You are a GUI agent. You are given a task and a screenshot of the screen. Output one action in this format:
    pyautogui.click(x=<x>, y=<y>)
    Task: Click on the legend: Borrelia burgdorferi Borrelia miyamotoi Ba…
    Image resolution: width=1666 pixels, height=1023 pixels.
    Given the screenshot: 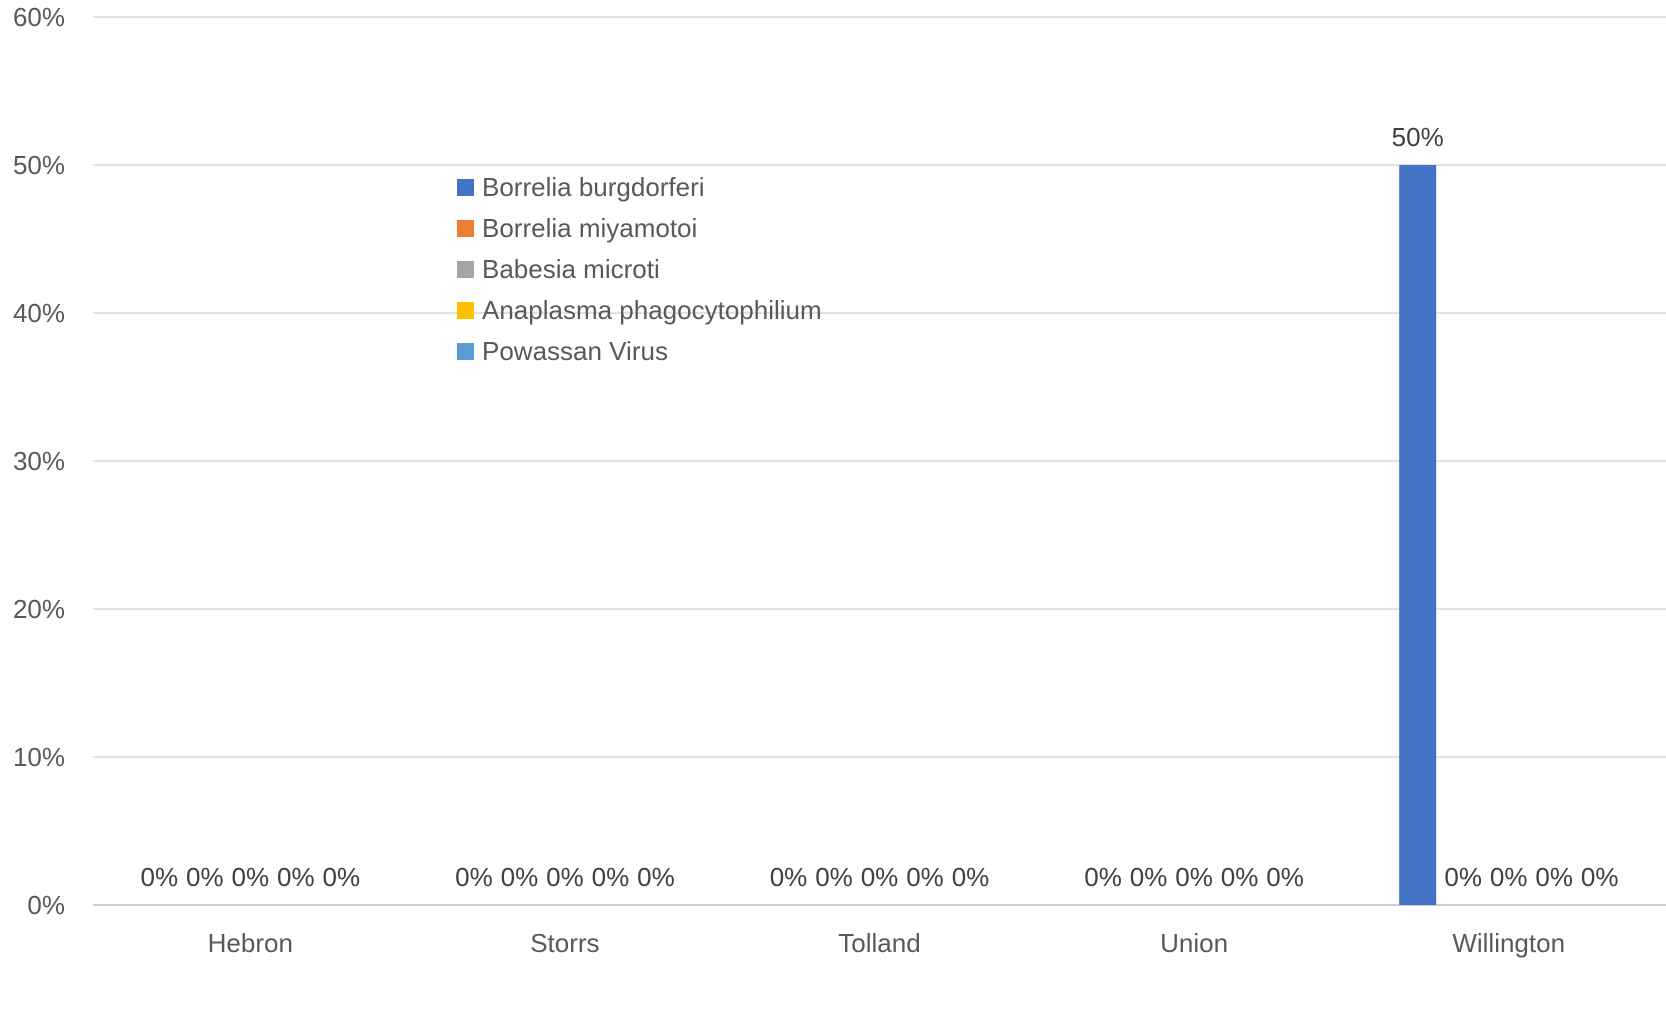 What is the action you would take?
    pyautogui.click(x=639, y=269)
    